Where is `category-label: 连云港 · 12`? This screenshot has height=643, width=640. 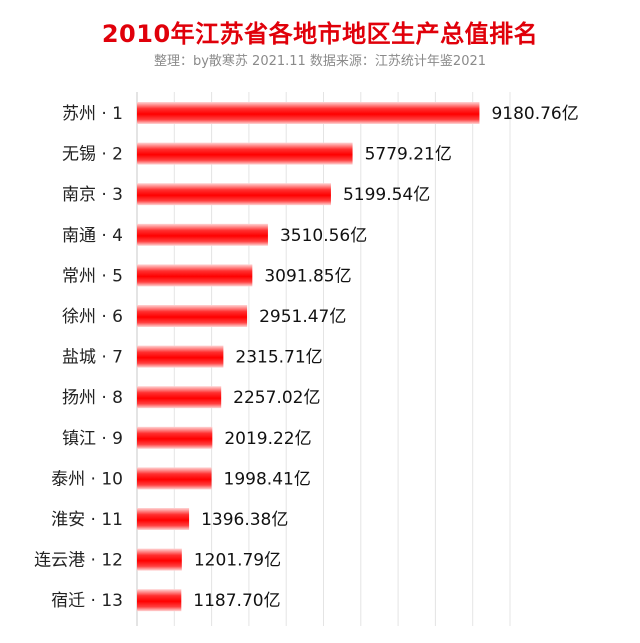
category-label: 连云港 · 12 is located at coordinates (78, 561).